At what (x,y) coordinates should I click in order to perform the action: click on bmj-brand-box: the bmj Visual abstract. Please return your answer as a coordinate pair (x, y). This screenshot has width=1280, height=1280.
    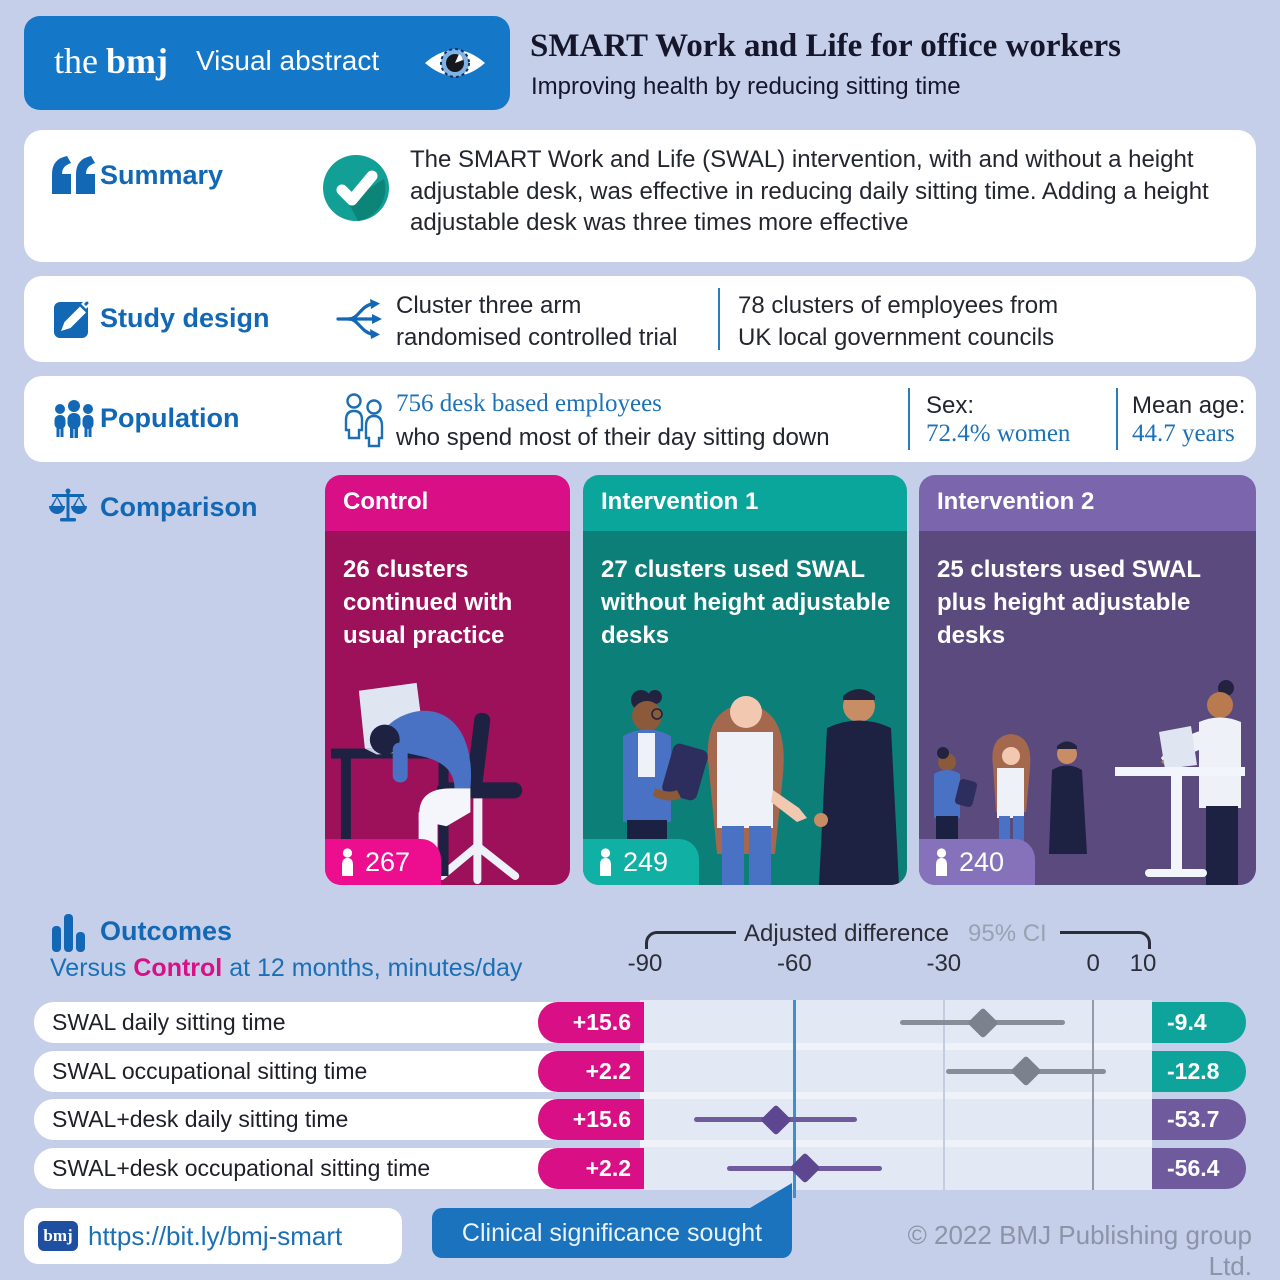
    Looking at the image, I should click on (267, 63).